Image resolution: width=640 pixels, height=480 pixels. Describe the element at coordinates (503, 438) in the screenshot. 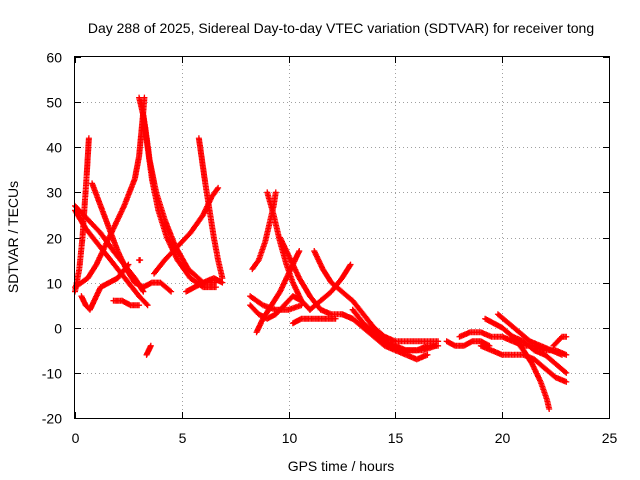

I see `x-tick-label: 20` at that location.